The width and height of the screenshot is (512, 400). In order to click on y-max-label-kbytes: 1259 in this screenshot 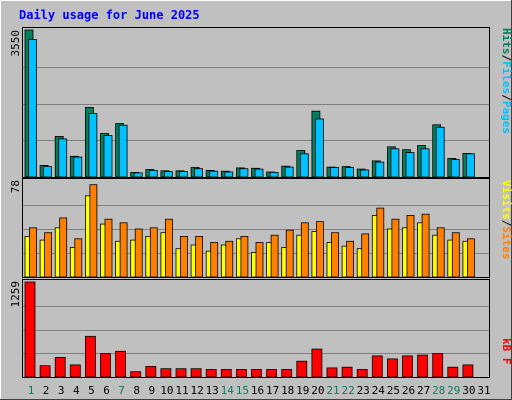, I will do `click(15, 294)`.